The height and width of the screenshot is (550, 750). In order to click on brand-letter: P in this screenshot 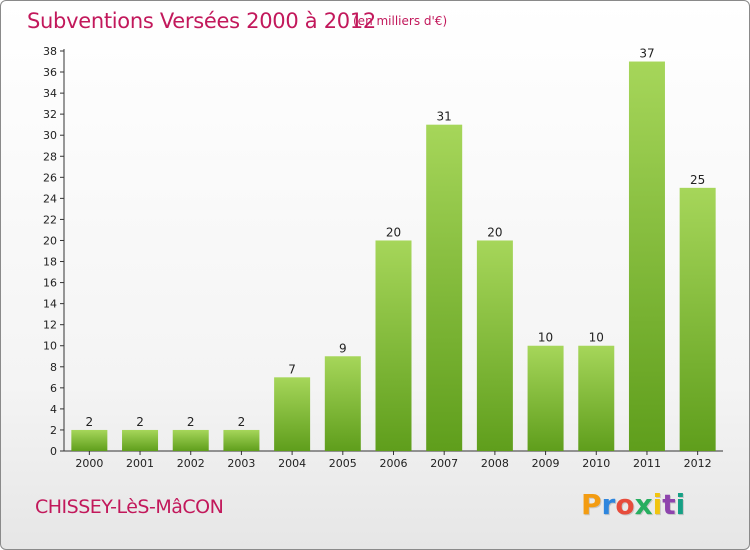, I will do `click(591, 504)`.